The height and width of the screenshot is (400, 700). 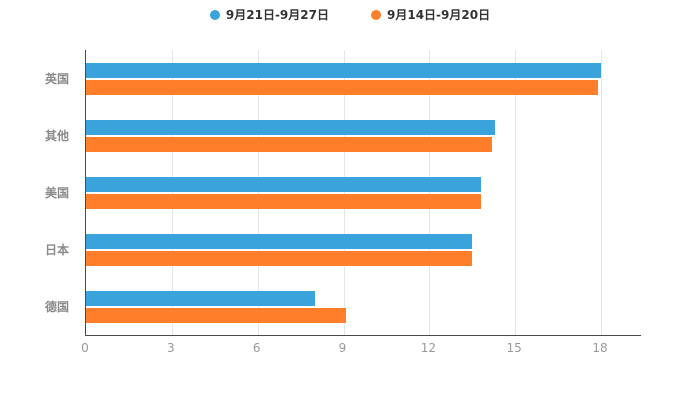 I want to click on x-axis-tick-label: 3, so click(x=171, y=348).